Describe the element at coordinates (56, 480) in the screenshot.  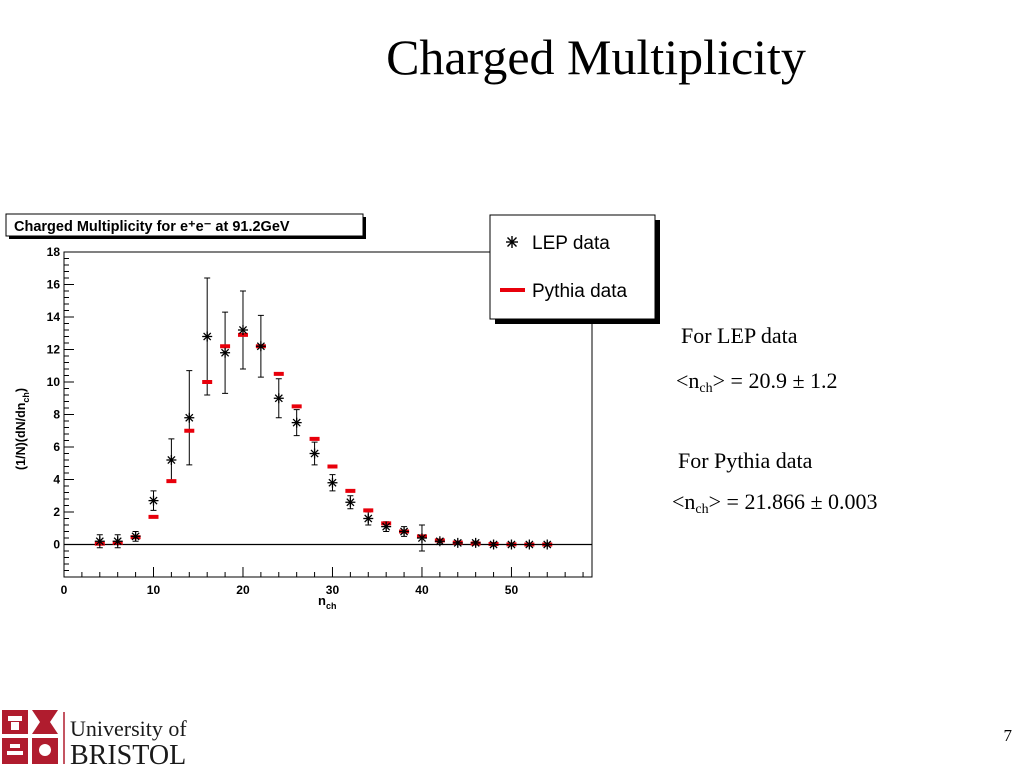
I see `y-tick-label: 4` at that location.